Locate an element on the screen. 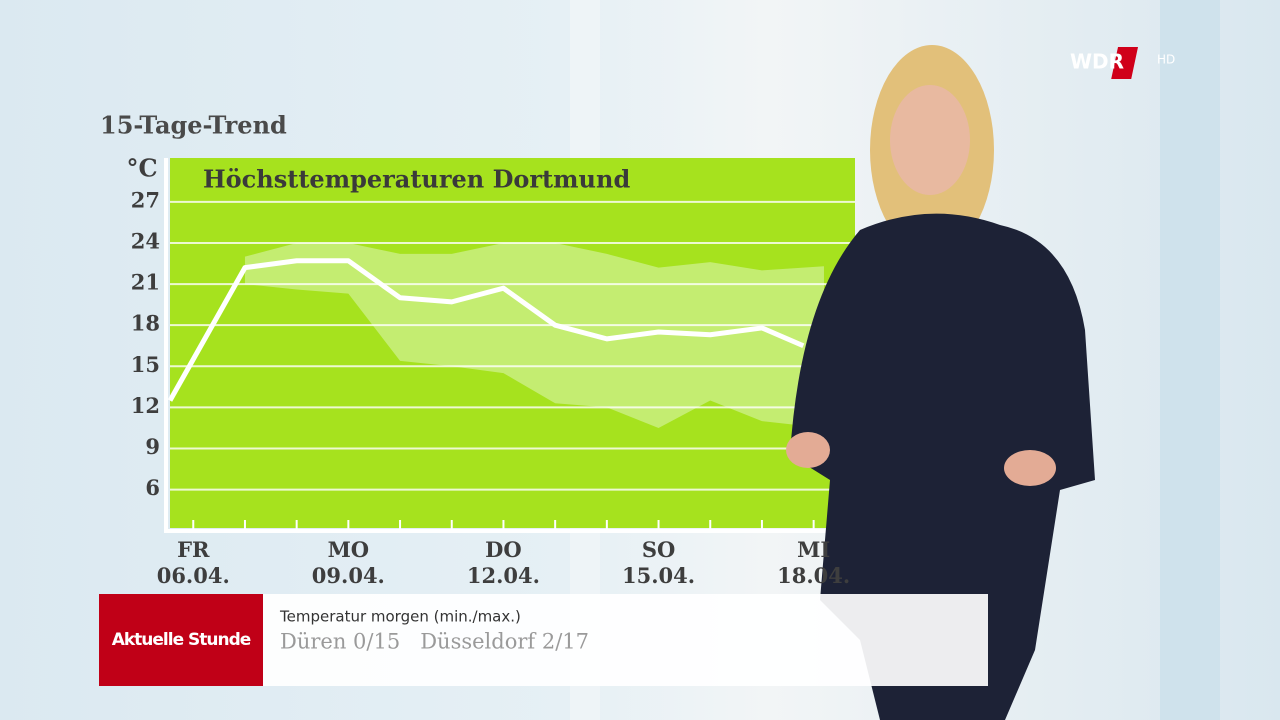  x-tick-label: DO 12.04. is located at coordinates (503, 562).